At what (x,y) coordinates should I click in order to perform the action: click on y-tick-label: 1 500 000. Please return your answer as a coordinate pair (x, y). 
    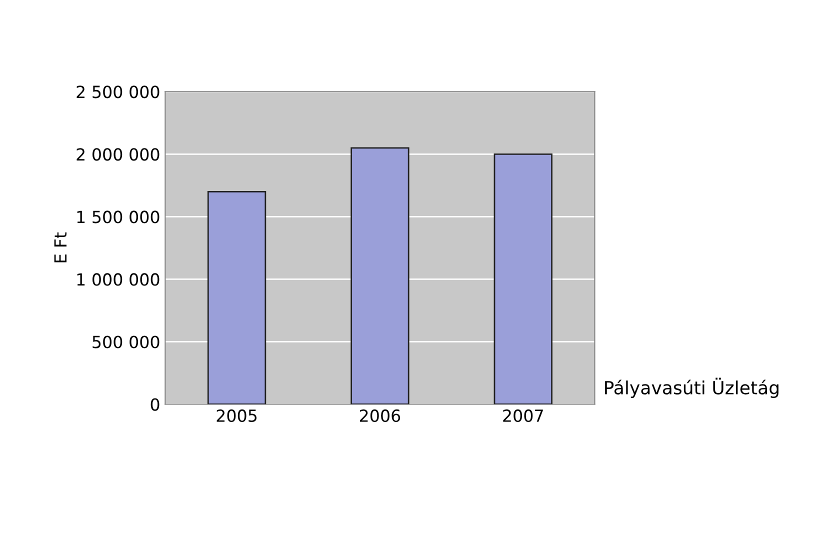
    Looking at the image, I should click on (118, 217).